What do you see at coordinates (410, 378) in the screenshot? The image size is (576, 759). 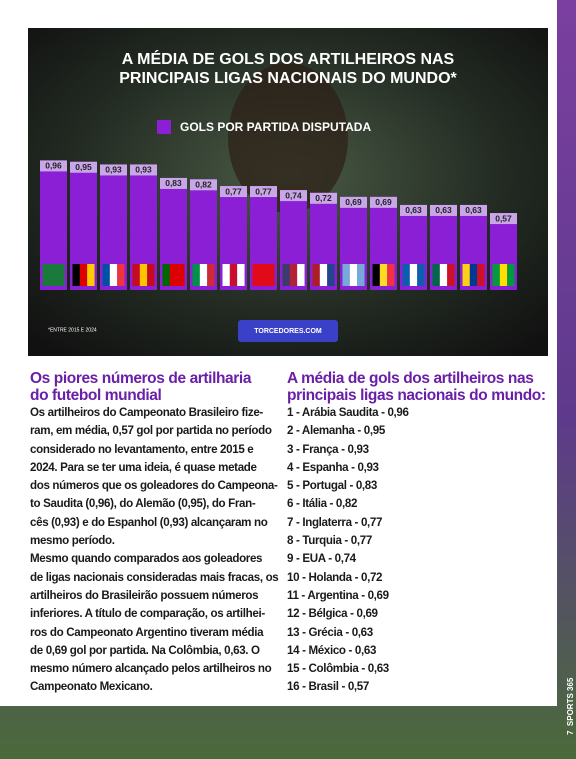 I see `heading: A média de gols dos artilheiros nas` at bounding box center [410, 378].